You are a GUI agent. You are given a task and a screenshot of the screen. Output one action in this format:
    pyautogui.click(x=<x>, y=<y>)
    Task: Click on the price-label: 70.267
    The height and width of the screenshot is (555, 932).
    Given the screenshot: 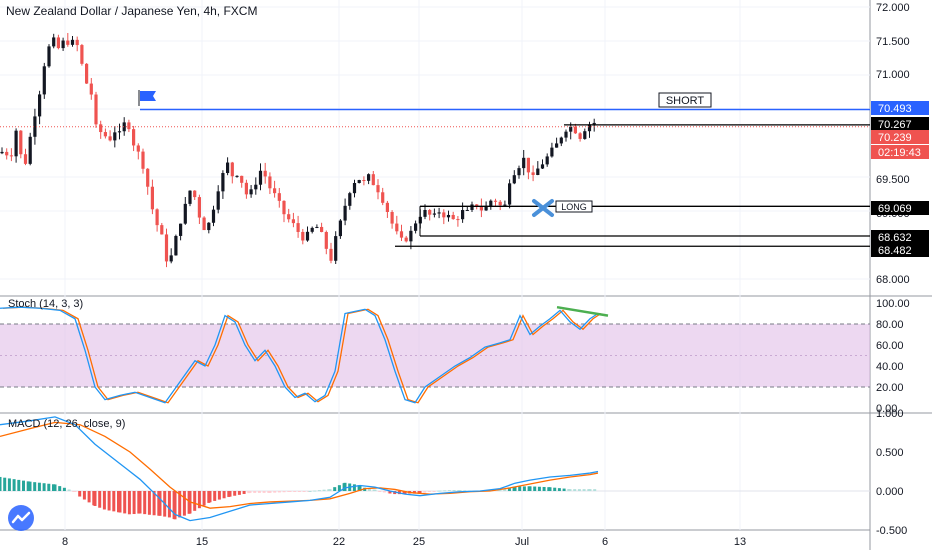 What is the action you would take?
    pyautogui.click(x=895, y=125)
    